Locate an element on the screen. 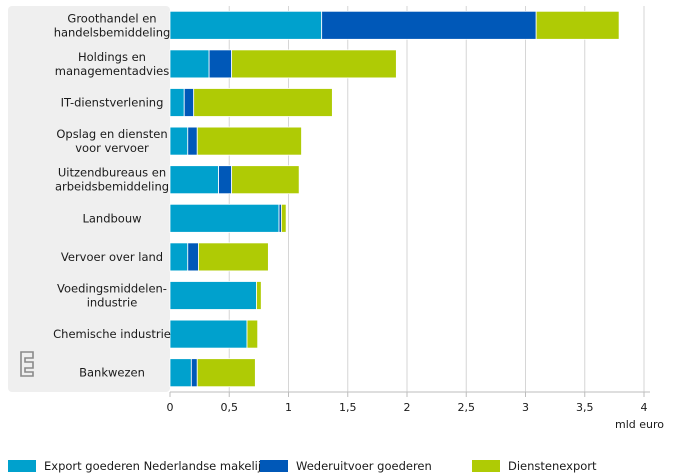  x-tick-label: 2,5 is located at coordinates (467, 407).